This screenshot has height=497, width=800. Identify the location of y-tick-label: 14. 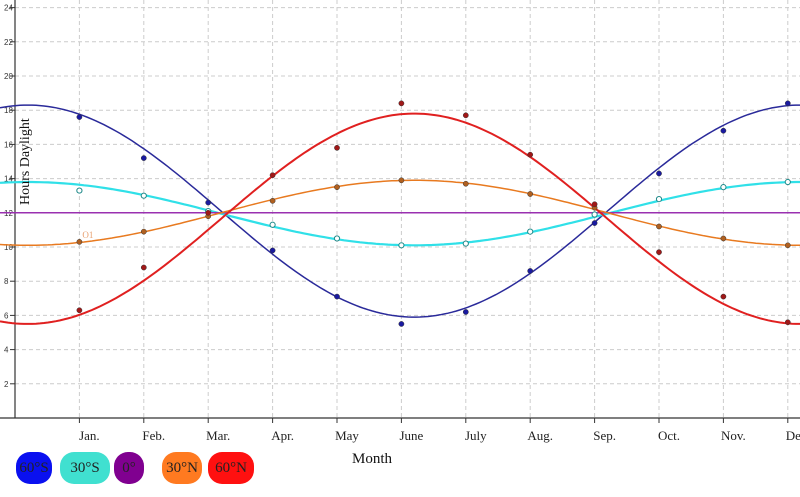
(8, 179).